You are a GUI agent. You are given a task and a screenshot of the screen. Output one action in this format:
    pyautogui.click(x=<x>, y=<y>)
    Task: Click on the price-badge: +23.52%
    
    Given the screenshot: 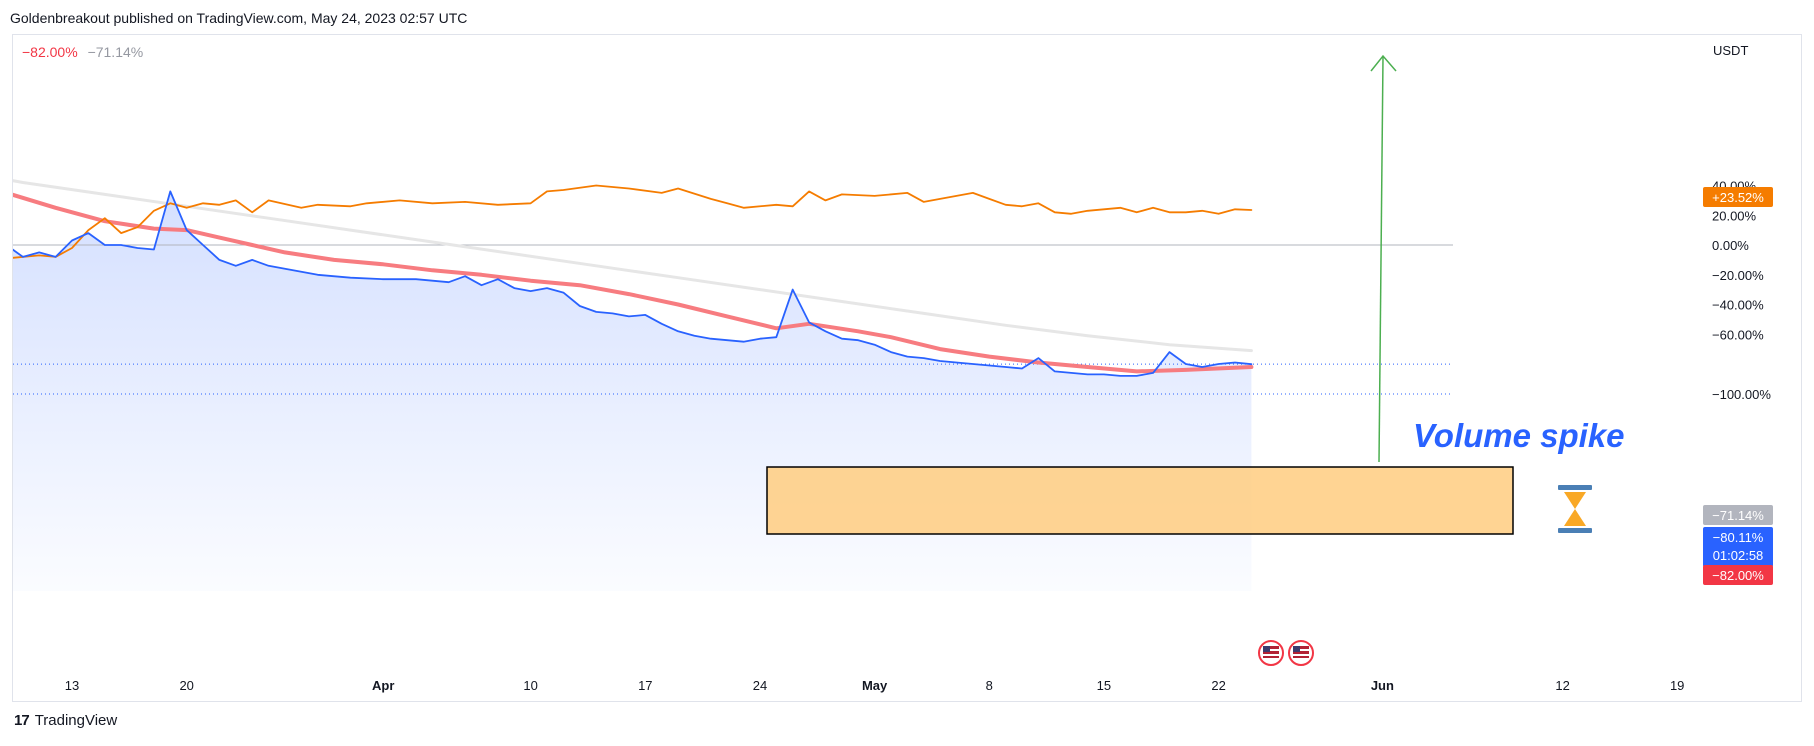 What is the action you would take?
    pyautogui.click(x=1738, y=197)
    